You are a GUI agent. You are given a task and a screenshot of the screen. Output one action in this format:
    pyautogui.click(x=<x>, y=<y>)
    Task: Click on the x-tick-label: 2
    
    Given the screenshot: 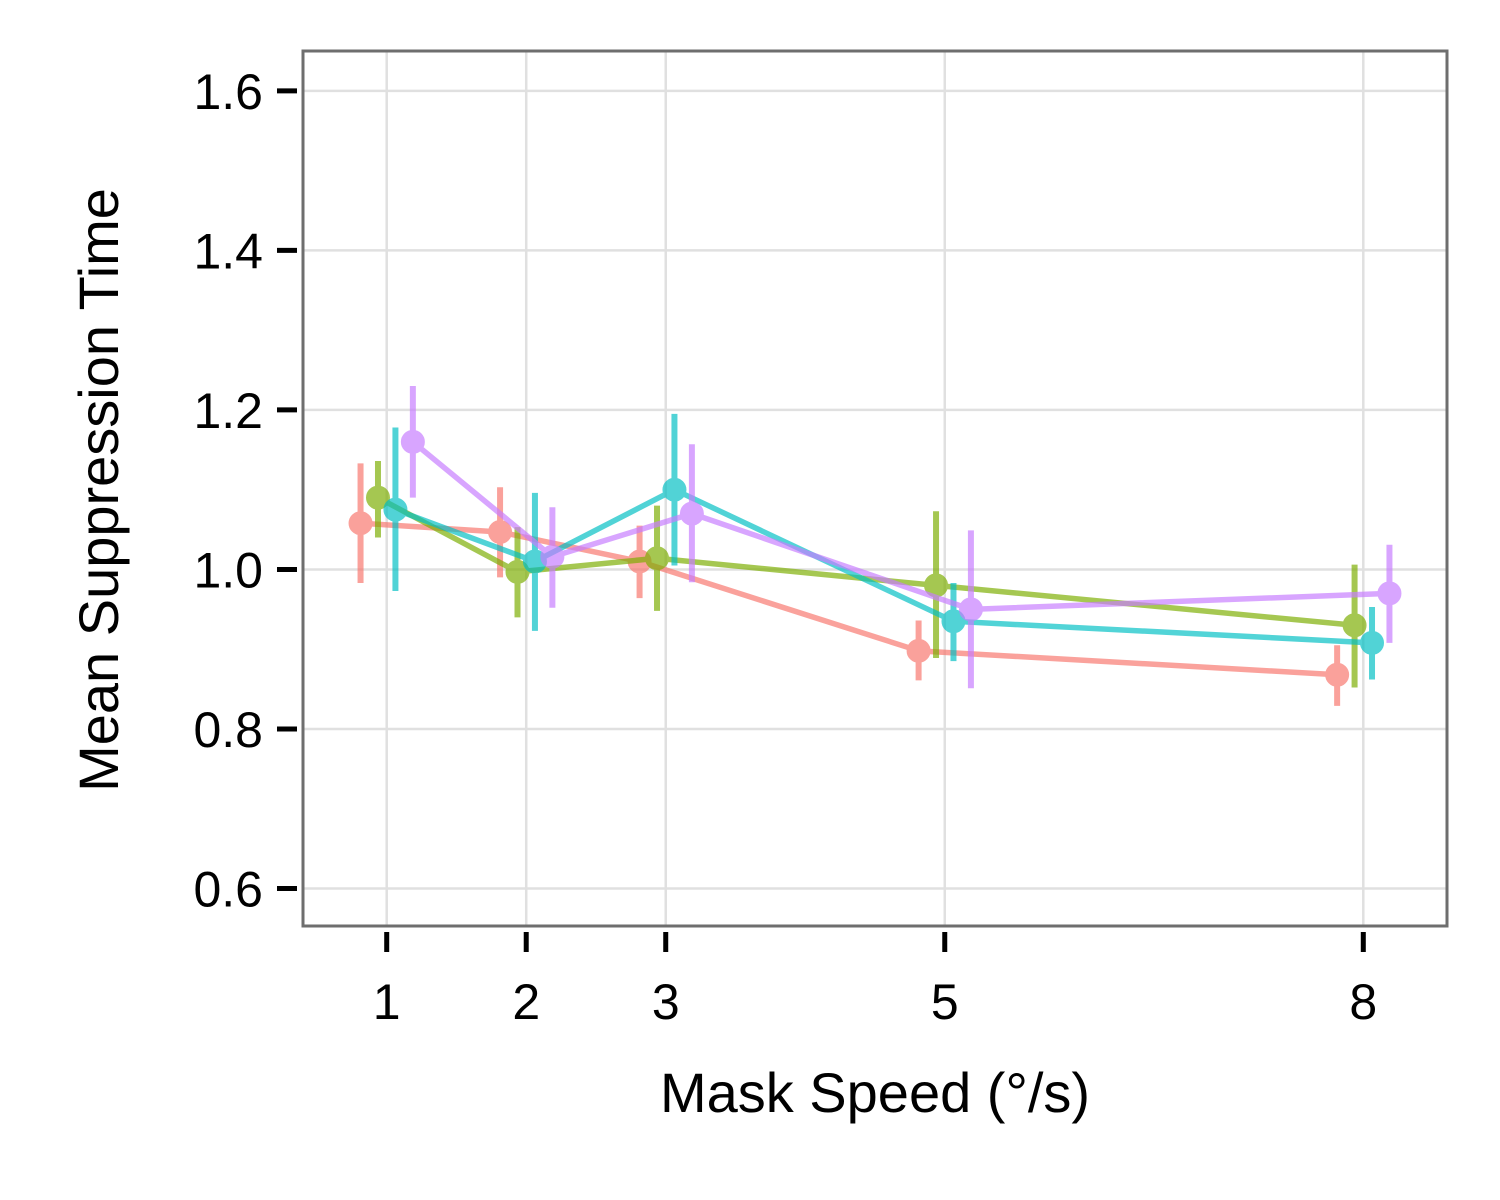 What is the action you would take?
    pyautogui.click(x=526, y=1002)
    